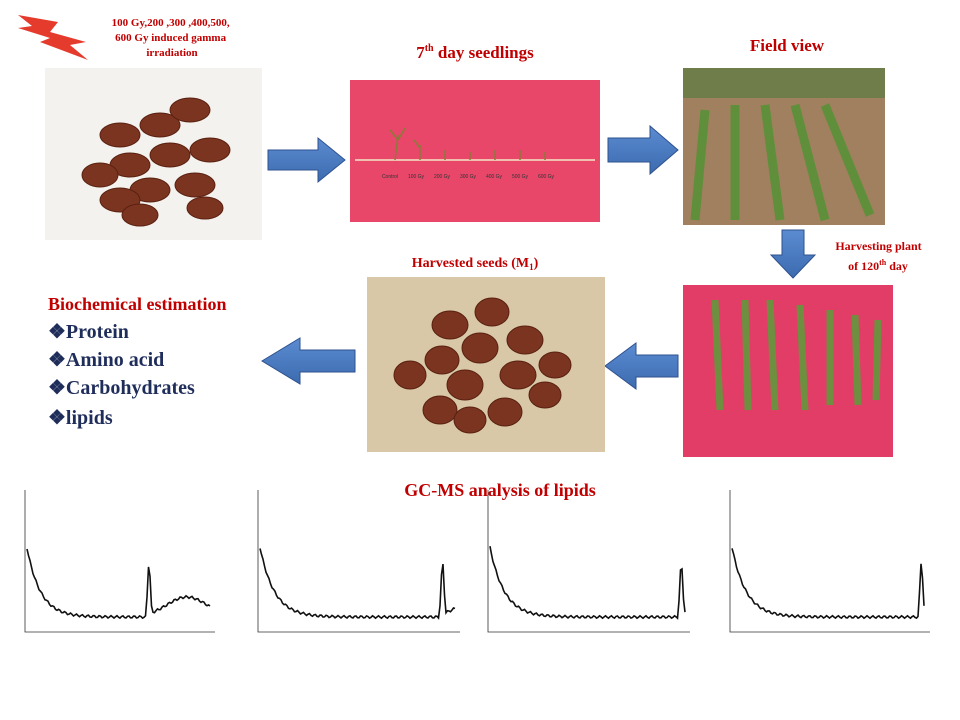 This screenshot has width=960, height=720. Describe the element at coordinates (546, 177) in the screenshot. I see `seedling-label: 600 Gy` at that location.